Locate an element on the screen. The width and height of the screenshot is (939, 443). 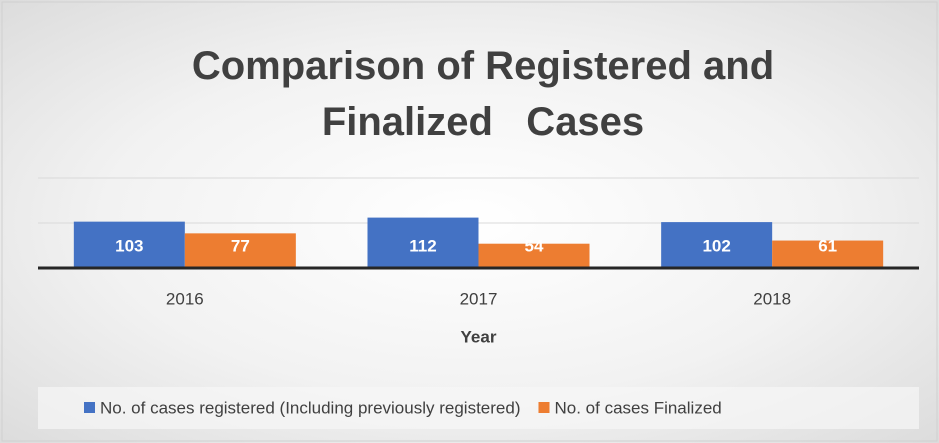
x-tick-label: 2018 is located at coordinates (772, 298).